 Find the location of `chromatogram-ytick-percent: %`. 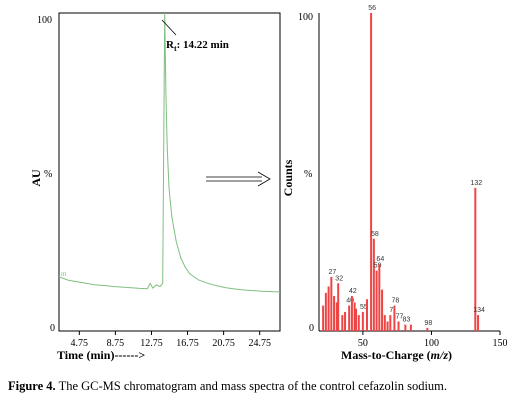

chromatogram-ytick-percent: % is located at coordinates (48, 174).